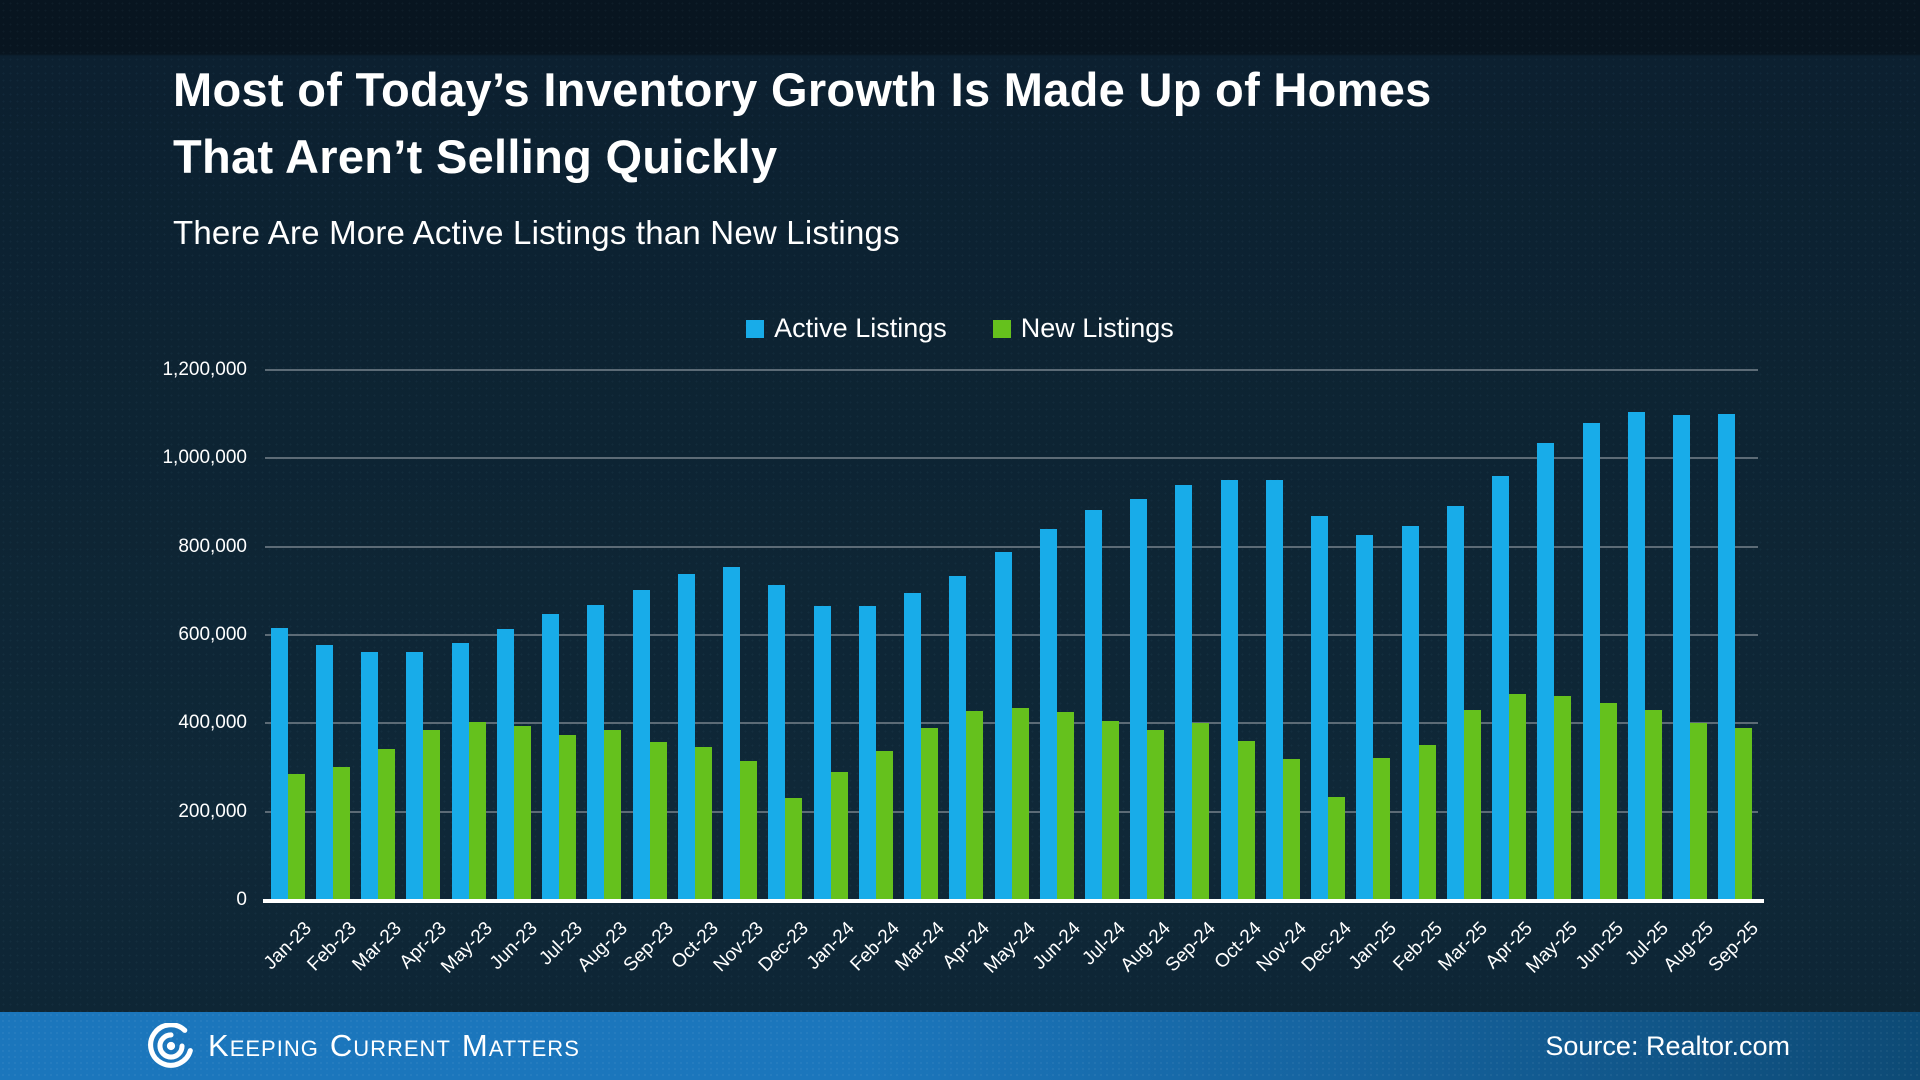  Describe the element at coordinates (1599, 946) in the screenshot. I see `x-tick-label: Jun-25` at that location.